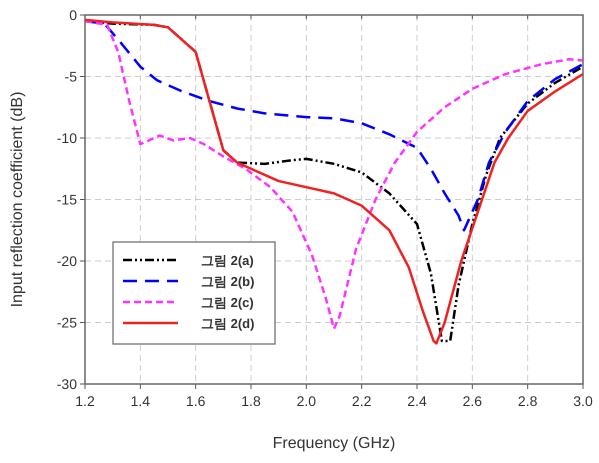 The width and height of the screenshot is (599, 463). What do you see at coordinates (227, 260) in the screenshot?
I see `legend-label: 그림 2(a)` at bounding box center [227, 260].